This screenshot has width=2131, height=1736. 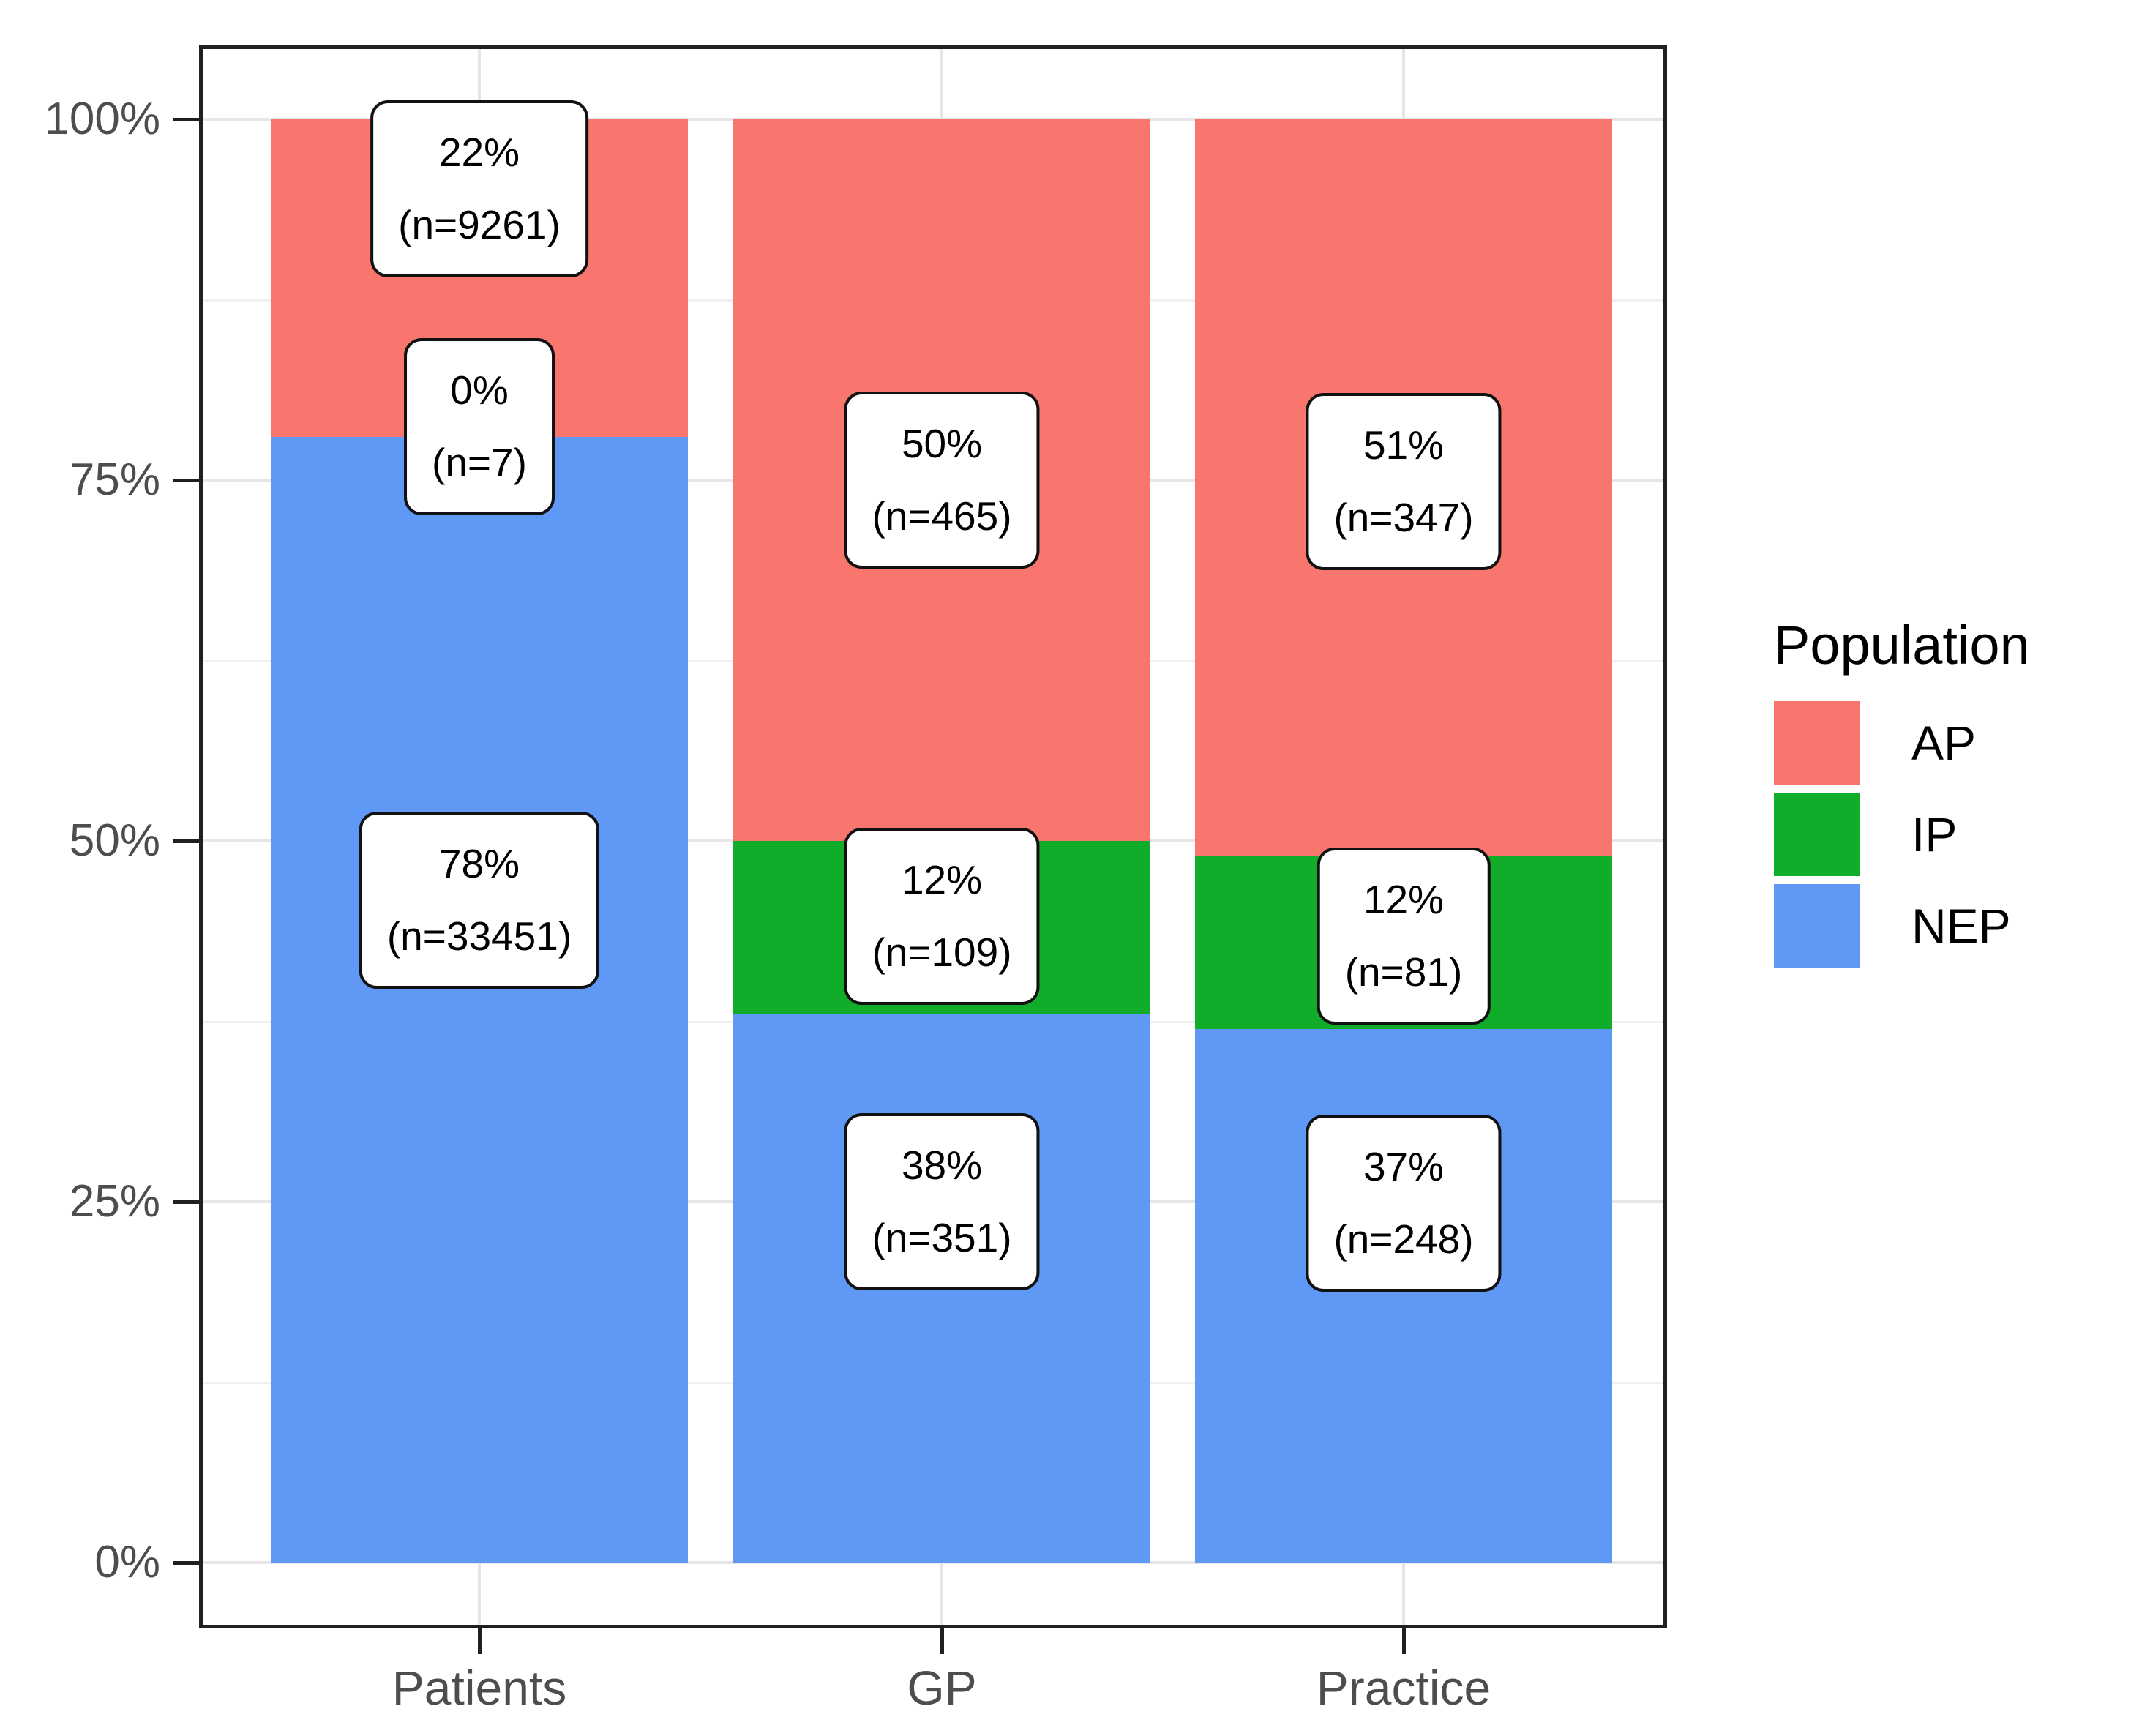 What do you see at coordinates (942, 516) in the screenshot?
I see `segment-label-count: (n=465)` at bounding box center [942, 516].